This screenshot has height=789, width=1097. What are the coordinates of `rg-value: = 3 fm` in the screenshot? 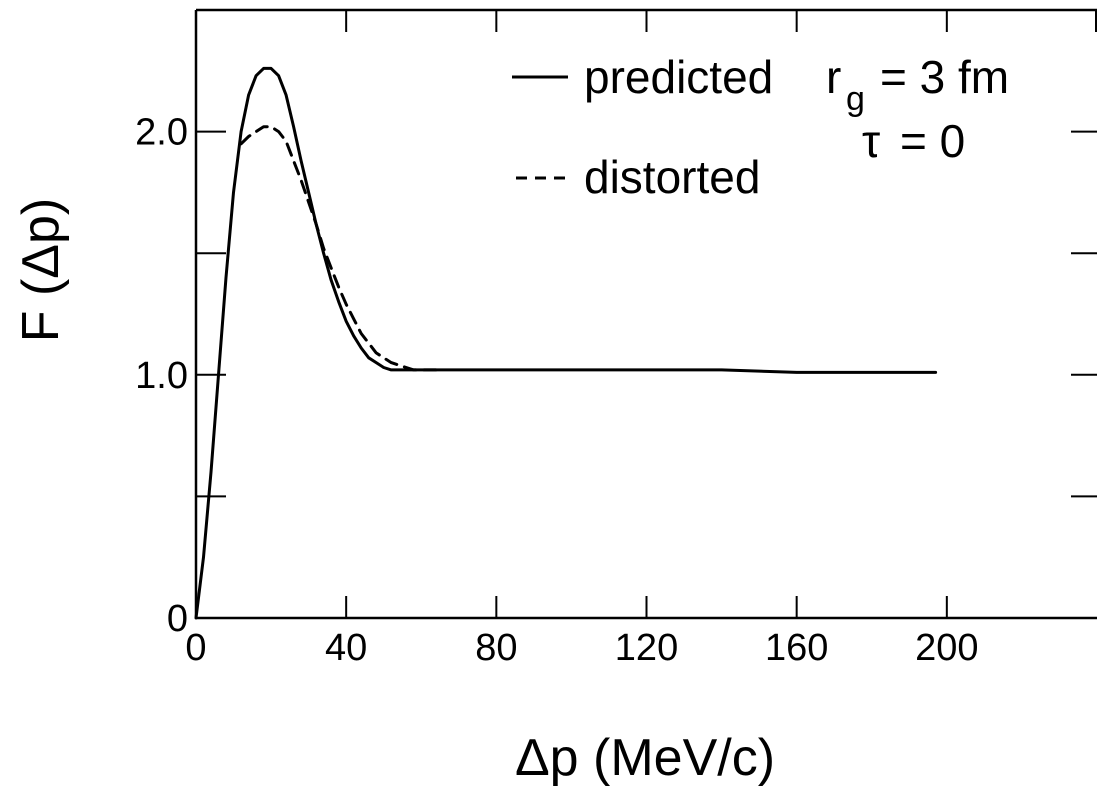 It's located at (944, 77).